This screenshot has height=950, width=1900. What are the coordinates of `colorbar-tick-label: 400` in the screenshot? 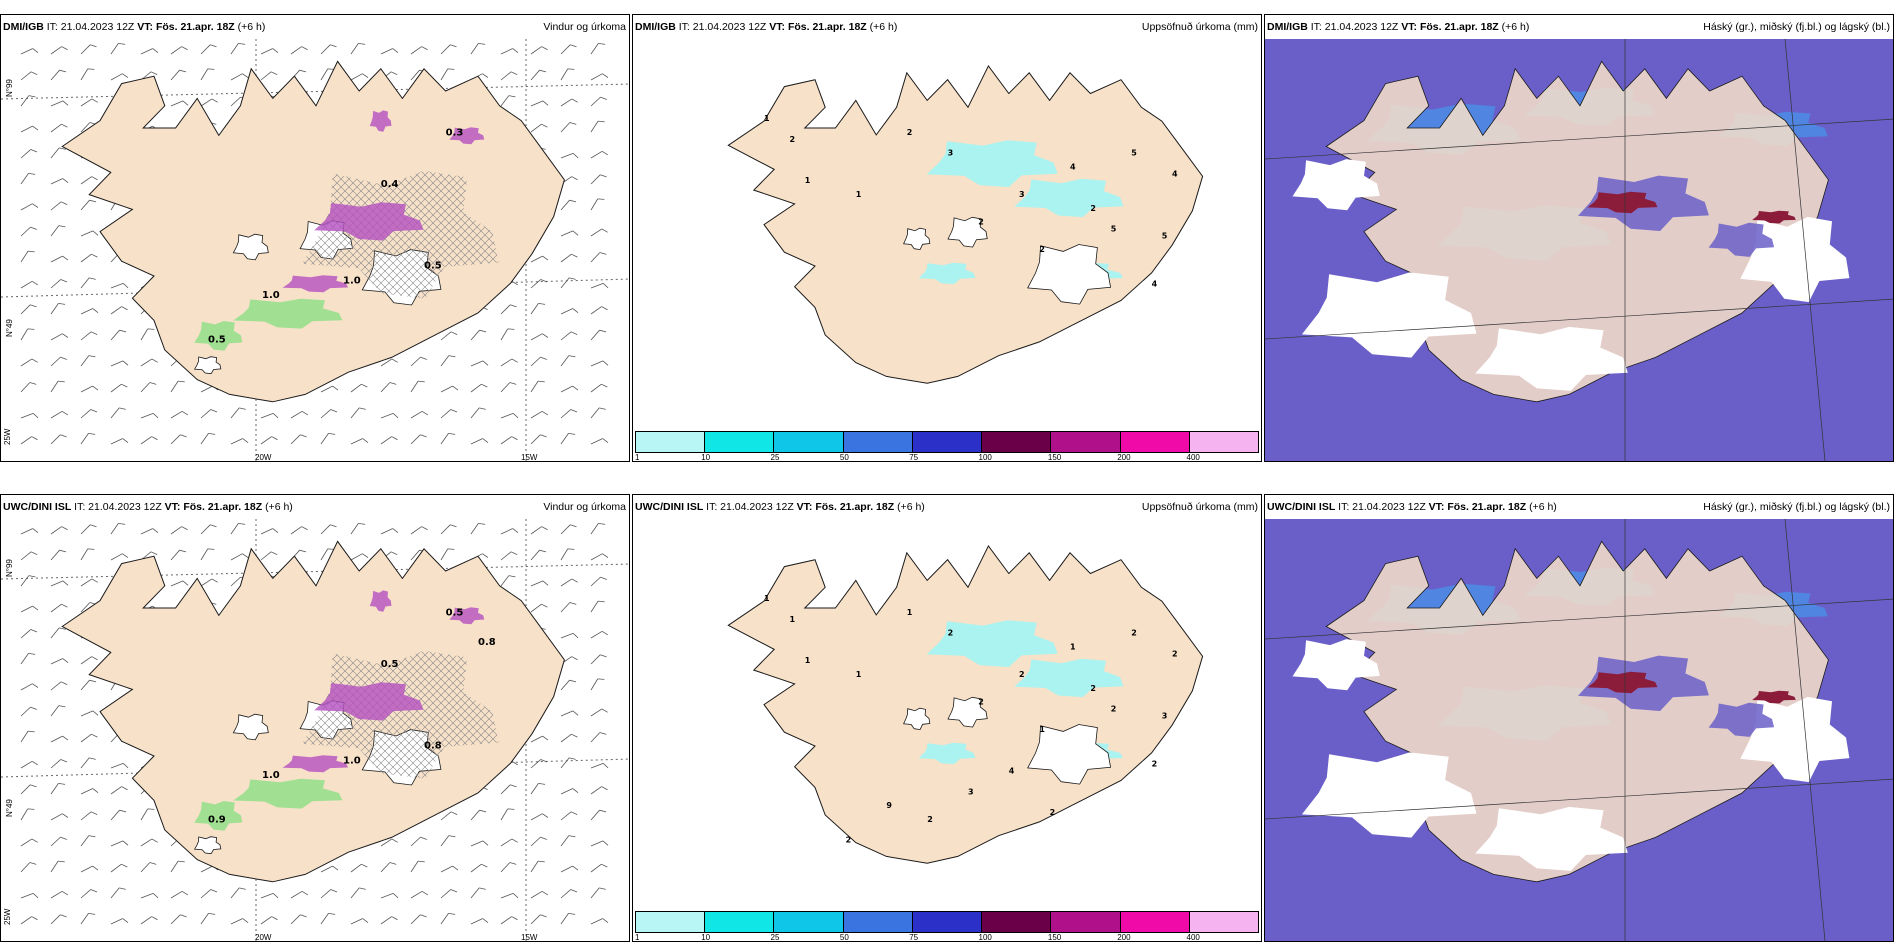 It's located at (1193, 457).